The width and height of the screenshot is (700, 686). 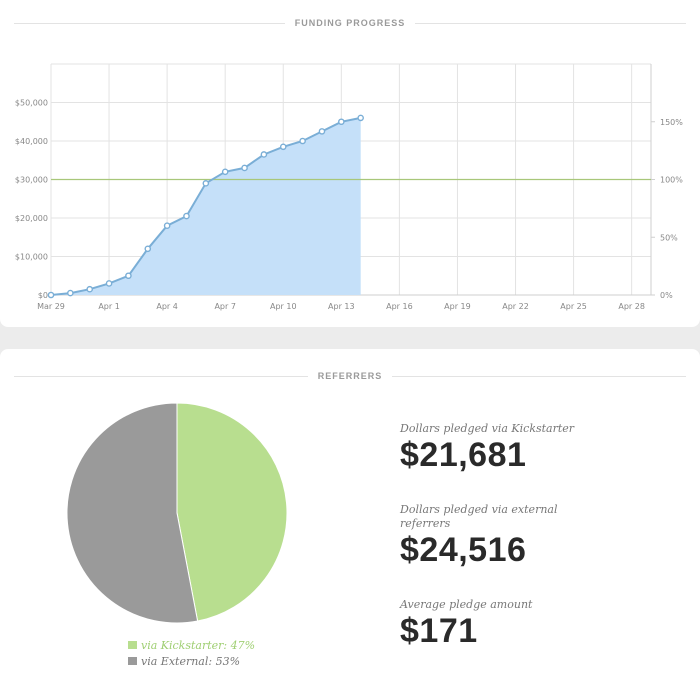 What do you see at coordinates (206, 206) in the screenshot?
I see `series-area` at bounding box center [206, 206].